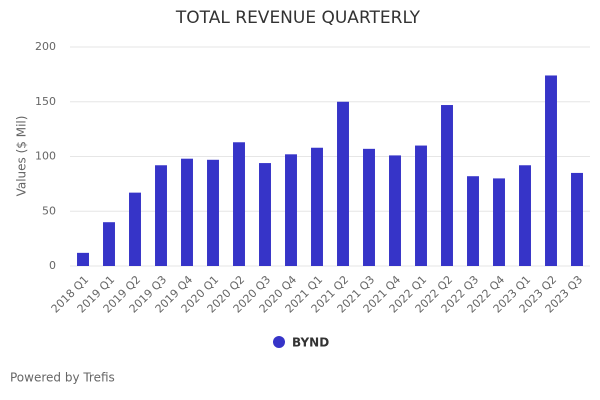 This screenshot has width=600, height=400. Describe the element at coordinates (22, 156) in the screenshot. I see `y-axis-label: Values ($ Mil)` at that location.